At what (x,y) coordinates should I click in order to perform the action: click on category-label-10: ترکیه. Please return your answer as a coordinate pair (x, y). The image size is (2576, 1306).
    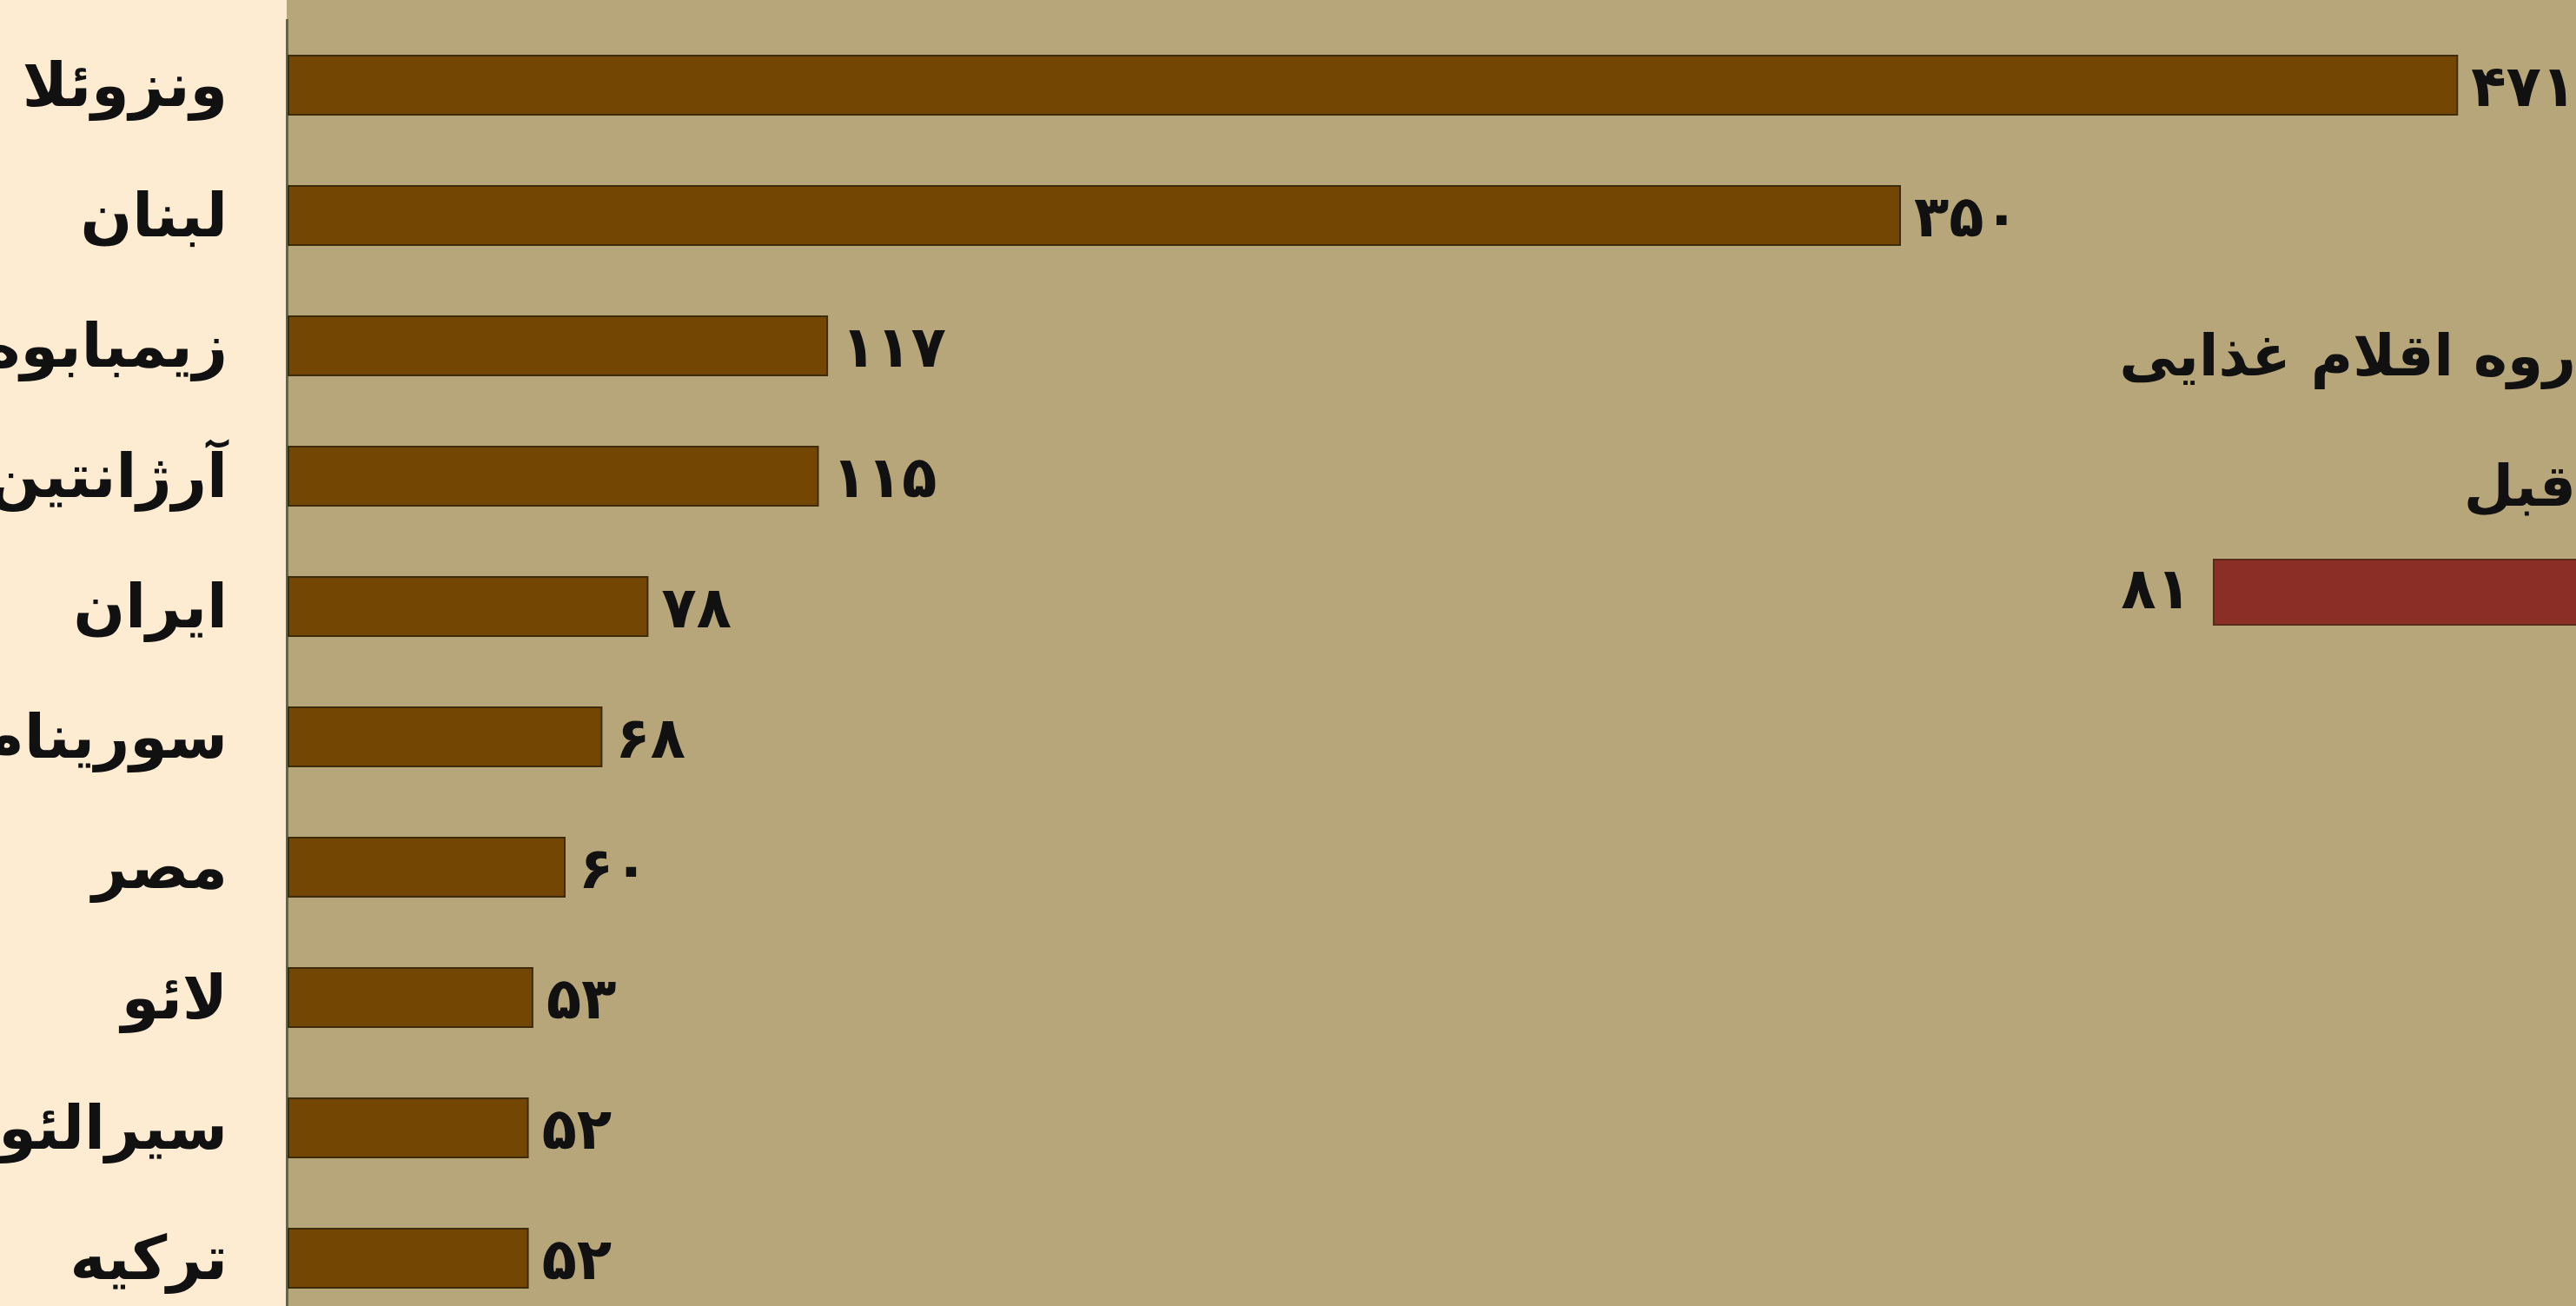
    Looking at the image, I should click on (149, 1258).